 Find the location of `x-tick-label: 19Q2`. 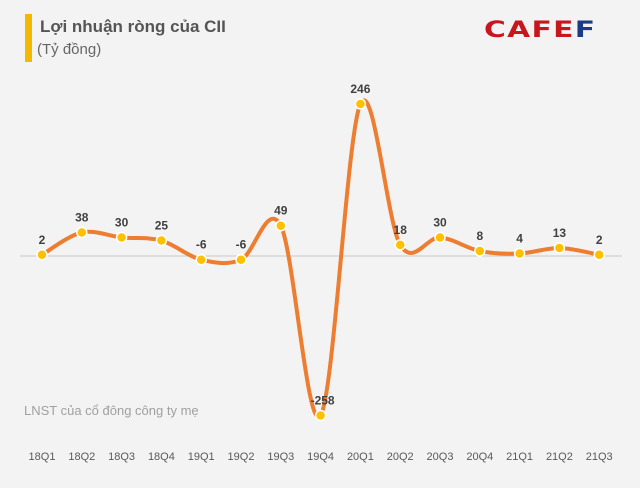

x-tick-label: 19Q2 is located at coordinates (241, 457).